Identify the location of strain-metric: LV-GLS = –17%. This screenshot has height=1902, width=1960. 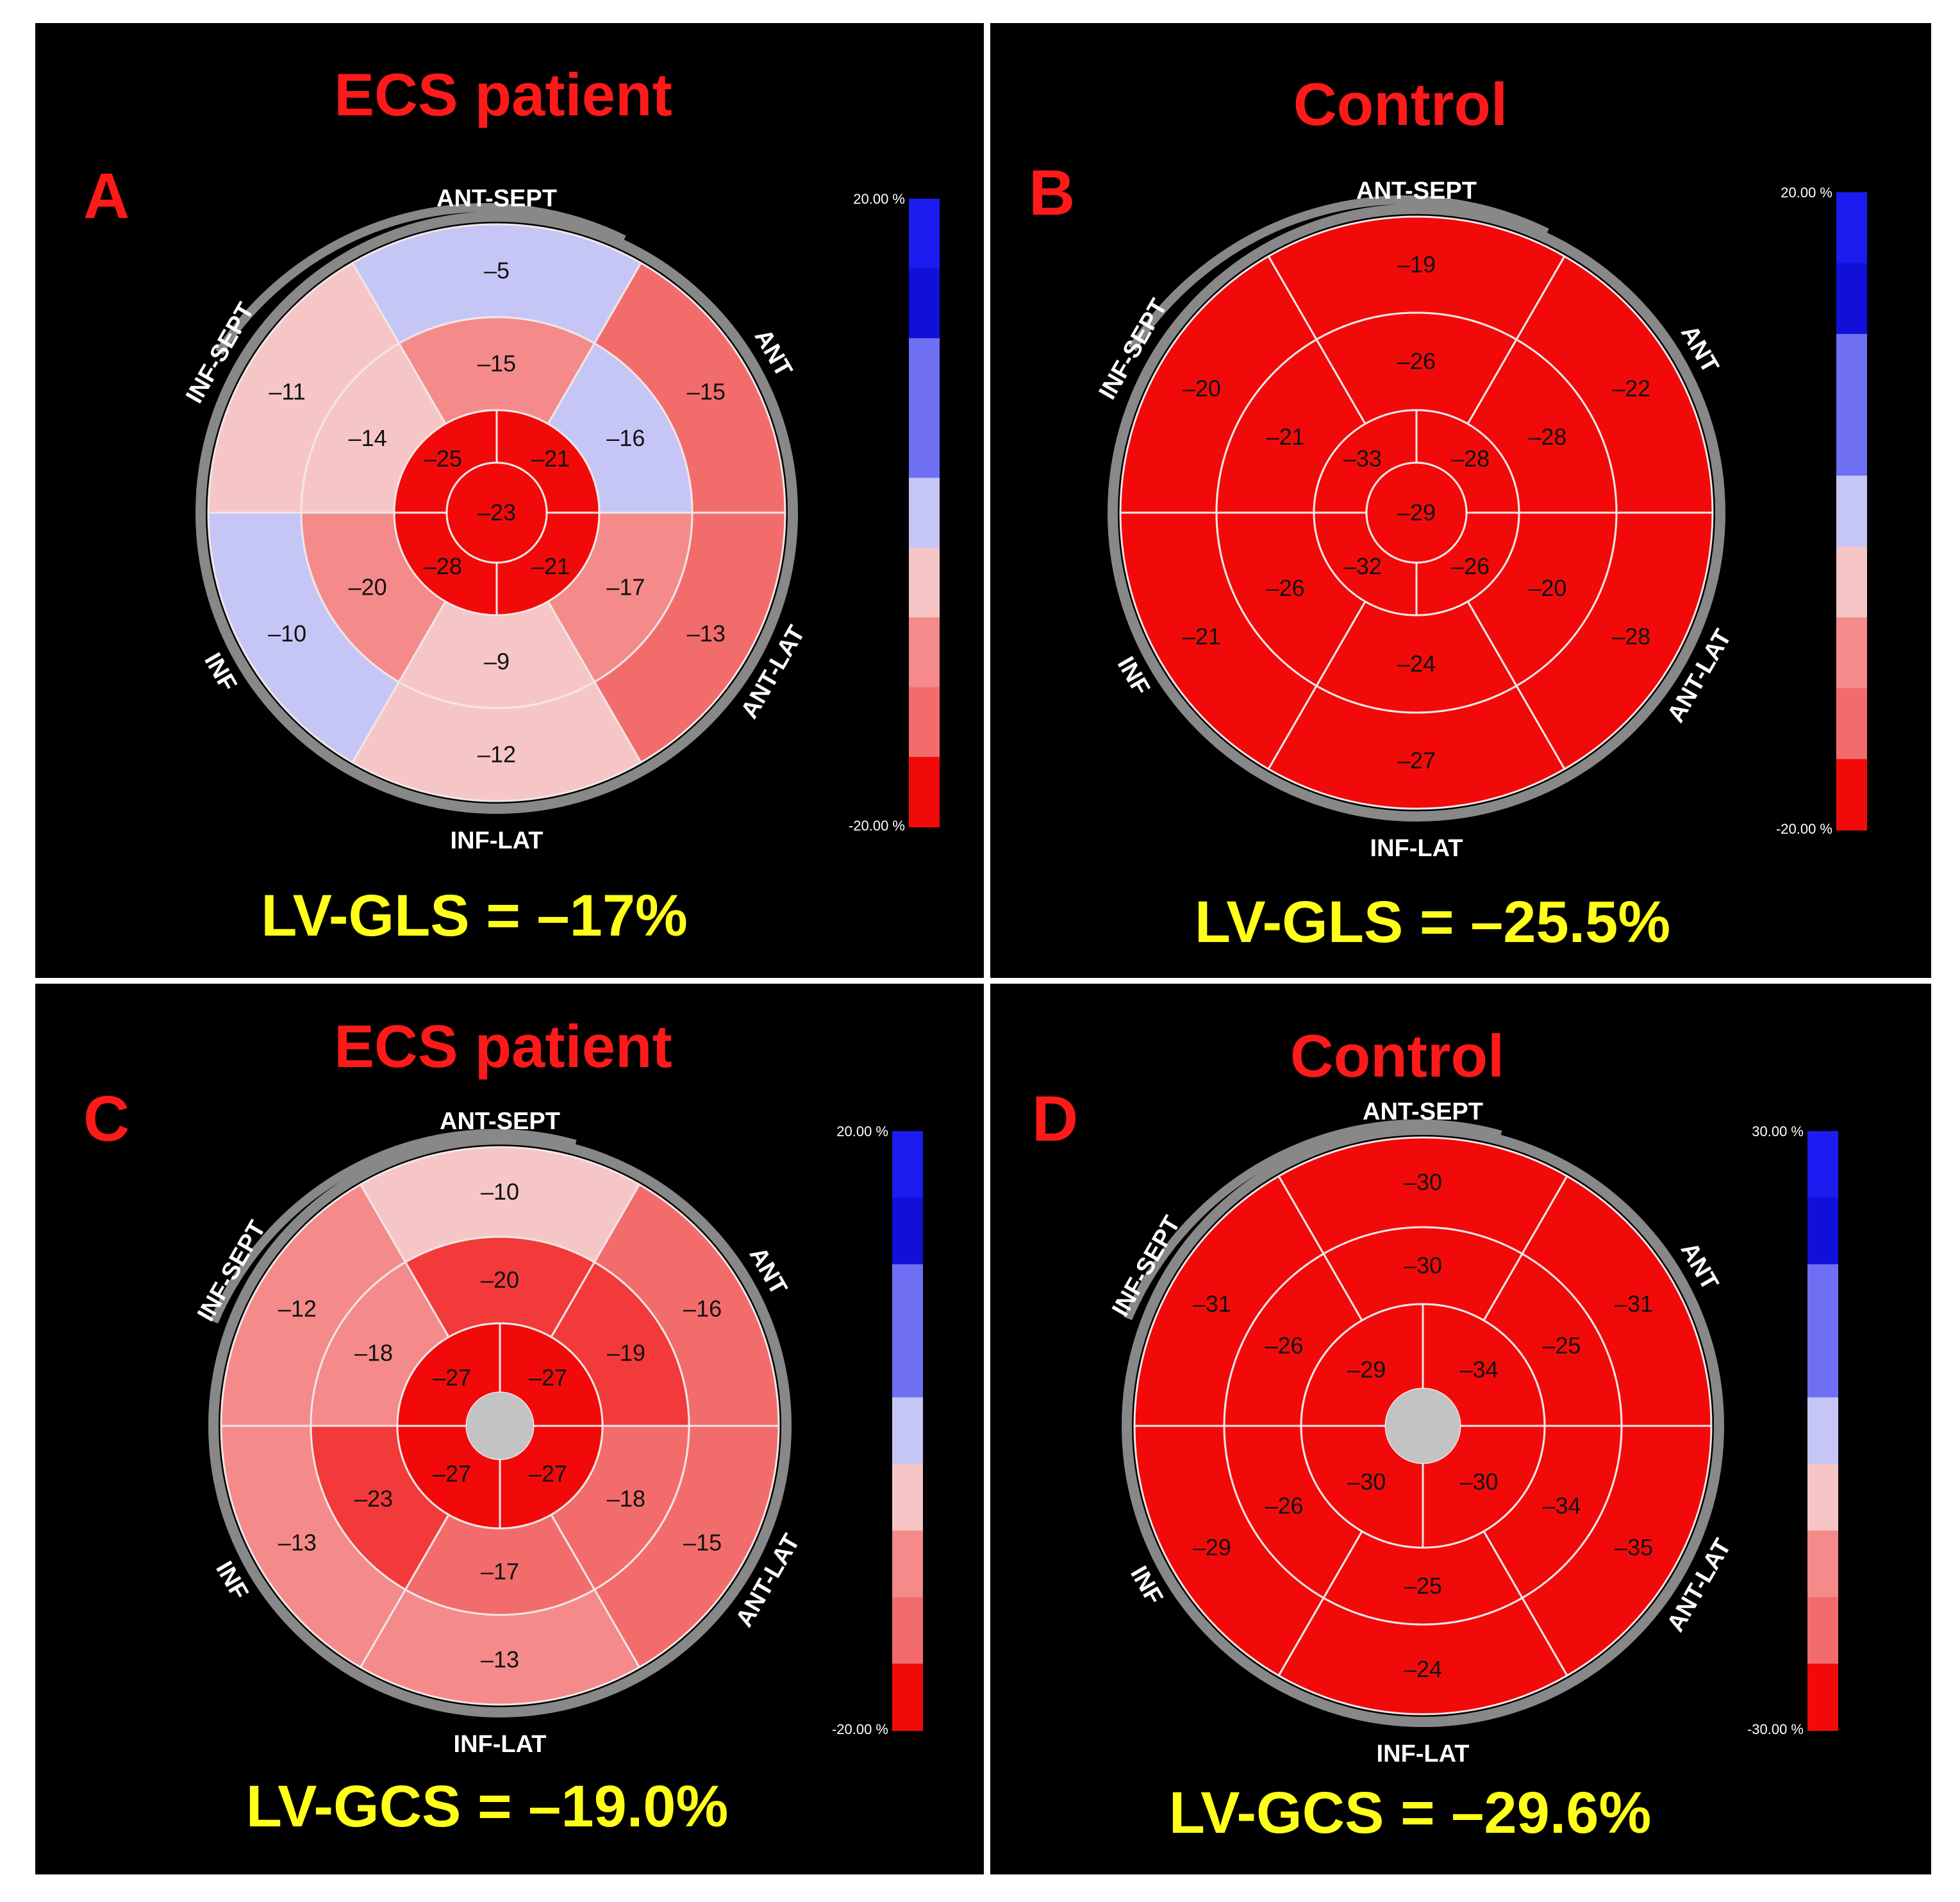
(474, 915).